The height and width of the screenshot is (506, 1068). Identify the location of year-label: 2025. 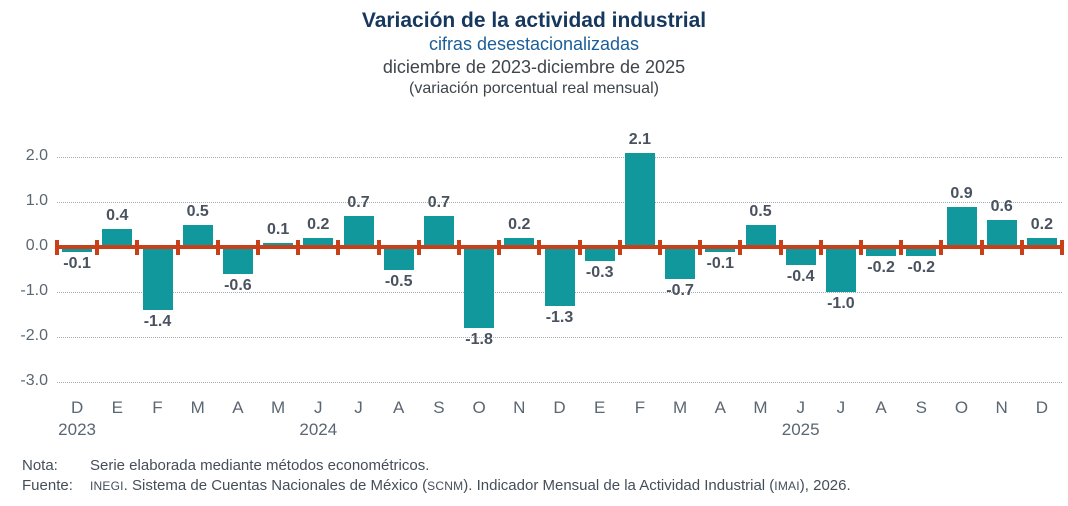
(800, 429).